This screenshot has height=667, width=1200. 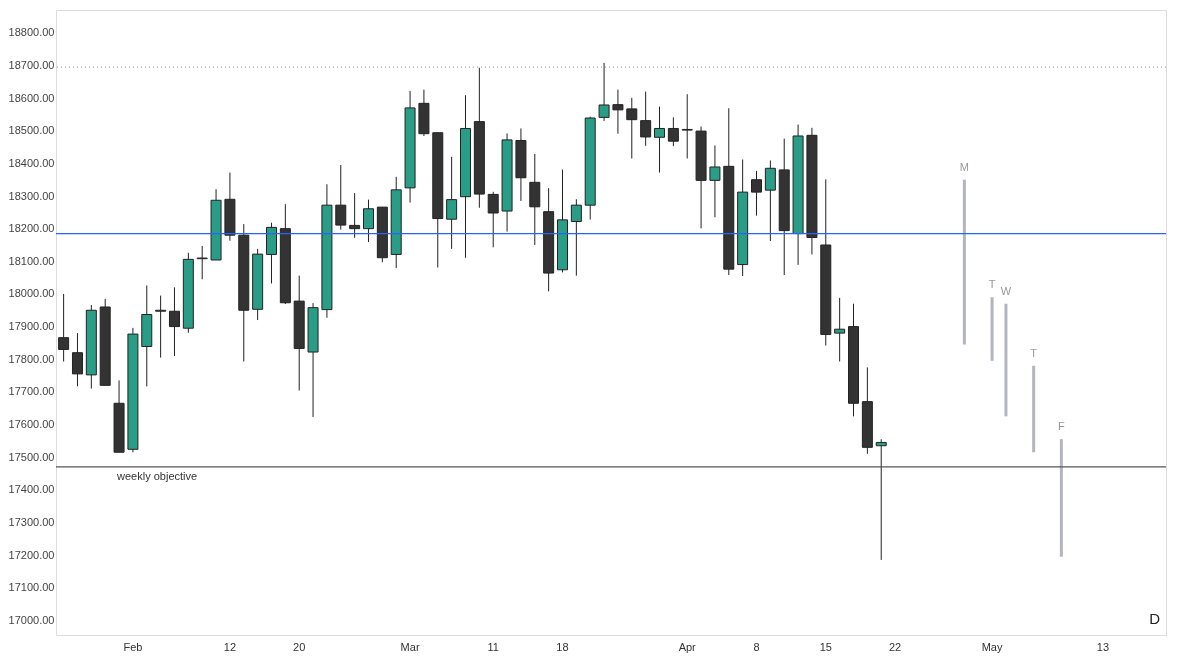 I want to click on y-tick-label: 17500.00, so click(x=31, y=456).